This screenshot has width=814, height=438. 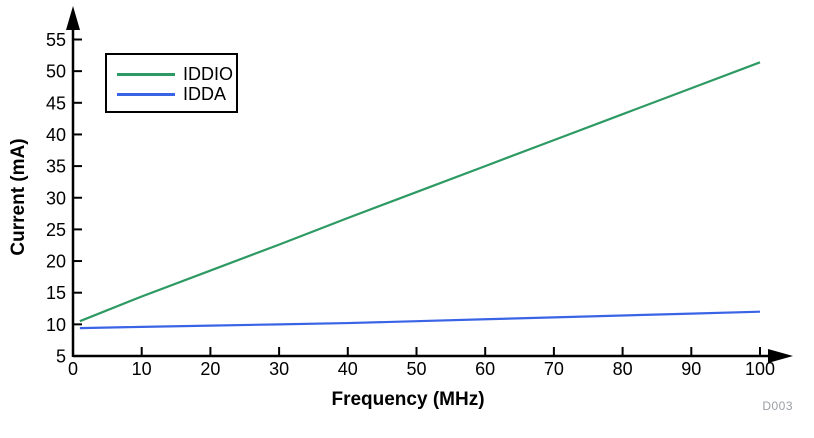 I want to click on legend: IDDIO IDDA, so click(x=171, y=83).